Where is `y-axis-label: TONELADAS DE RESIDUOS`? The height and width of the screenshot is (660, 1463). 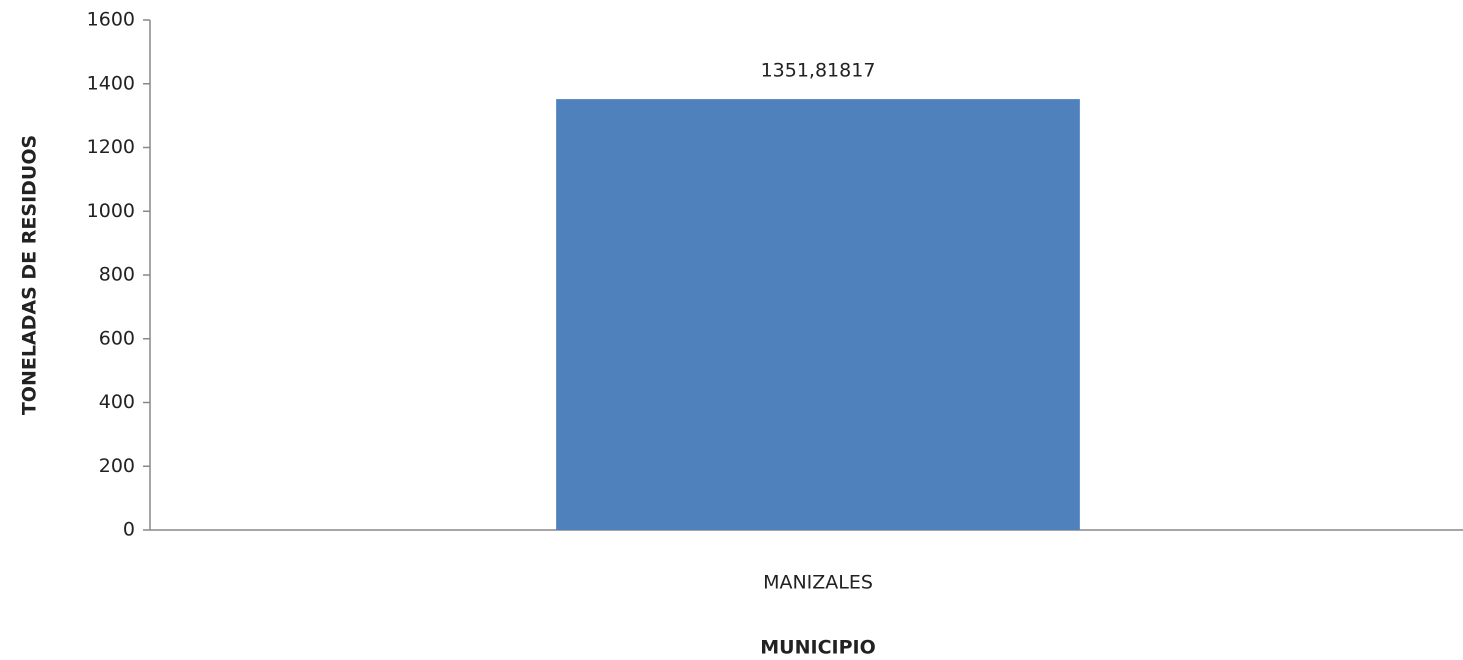 y-axis-label: TONELADAS DE RESIDUOS is located at coordinates (30, 275).